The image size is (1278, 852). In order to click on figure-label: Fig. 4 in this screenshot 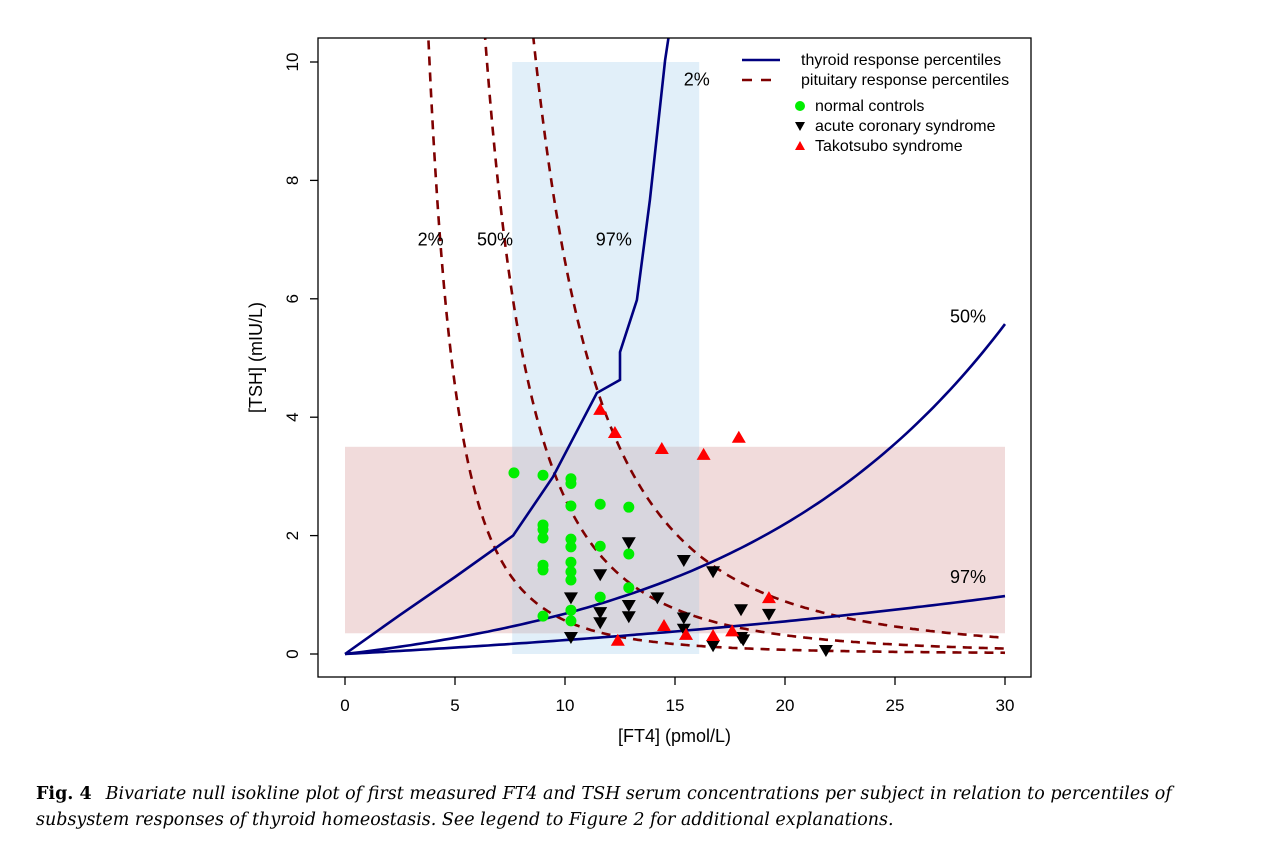, I will do `click(64, 794)`.